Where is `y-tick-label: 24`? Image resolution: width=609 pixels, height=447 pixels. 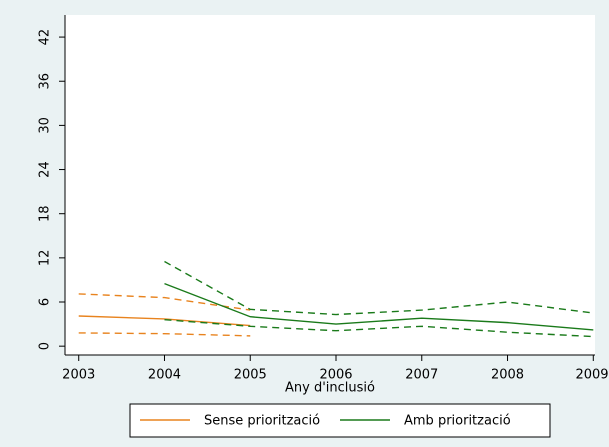
y-tick-label: 24 is located at coordinates (45, 169).